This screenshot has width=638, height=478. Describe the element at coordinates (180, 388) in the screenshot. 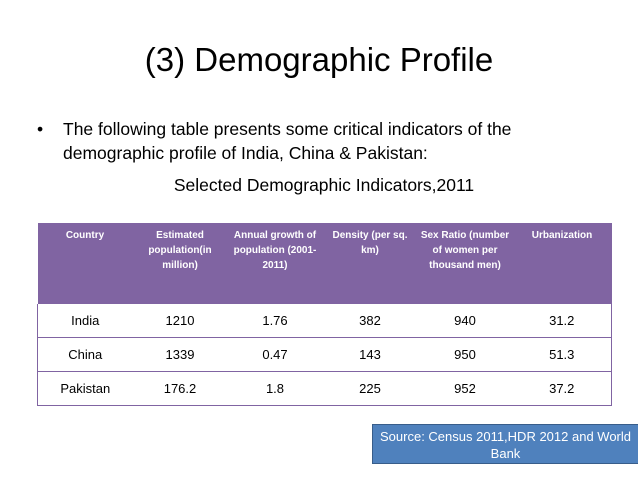

I see `cell-population: 176.2` at that location.